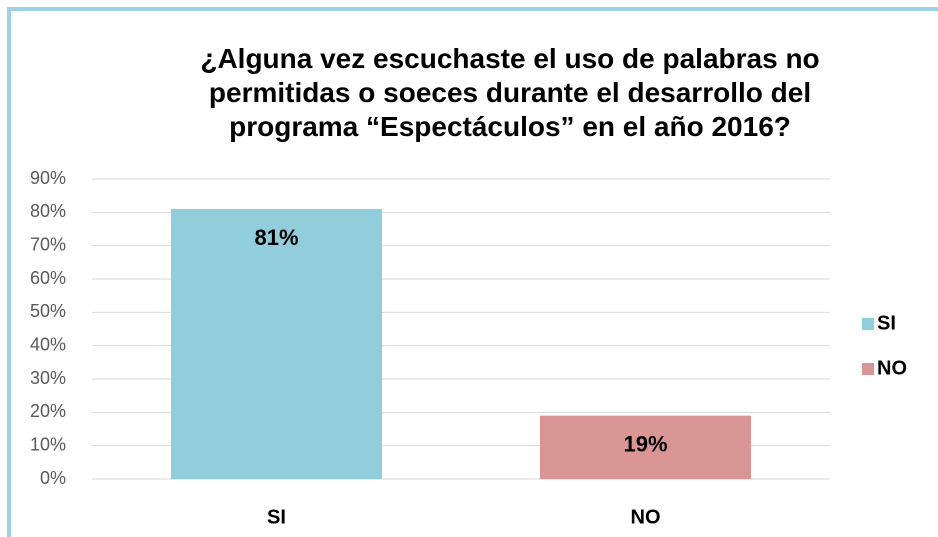  Describe the element at coordinates (48, 311) in the screenshot. I see `y-tick-label: 50%` at that location.